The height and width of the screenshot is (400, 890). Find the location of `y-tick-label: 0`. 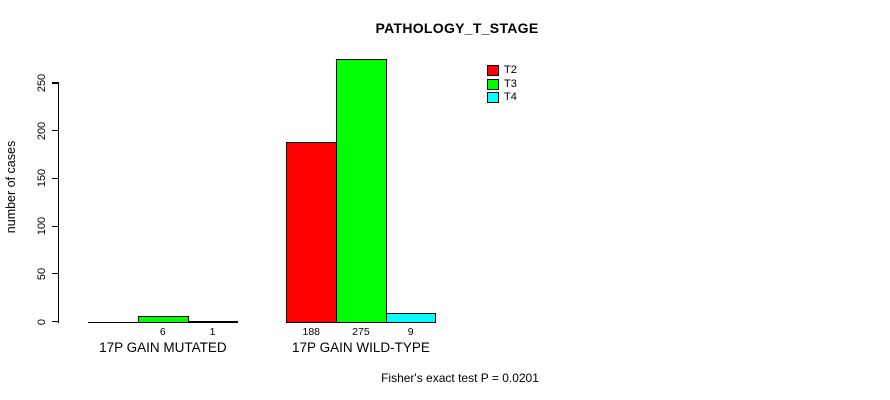

y-tick-label: 0 is located at coordinates (42, 321).